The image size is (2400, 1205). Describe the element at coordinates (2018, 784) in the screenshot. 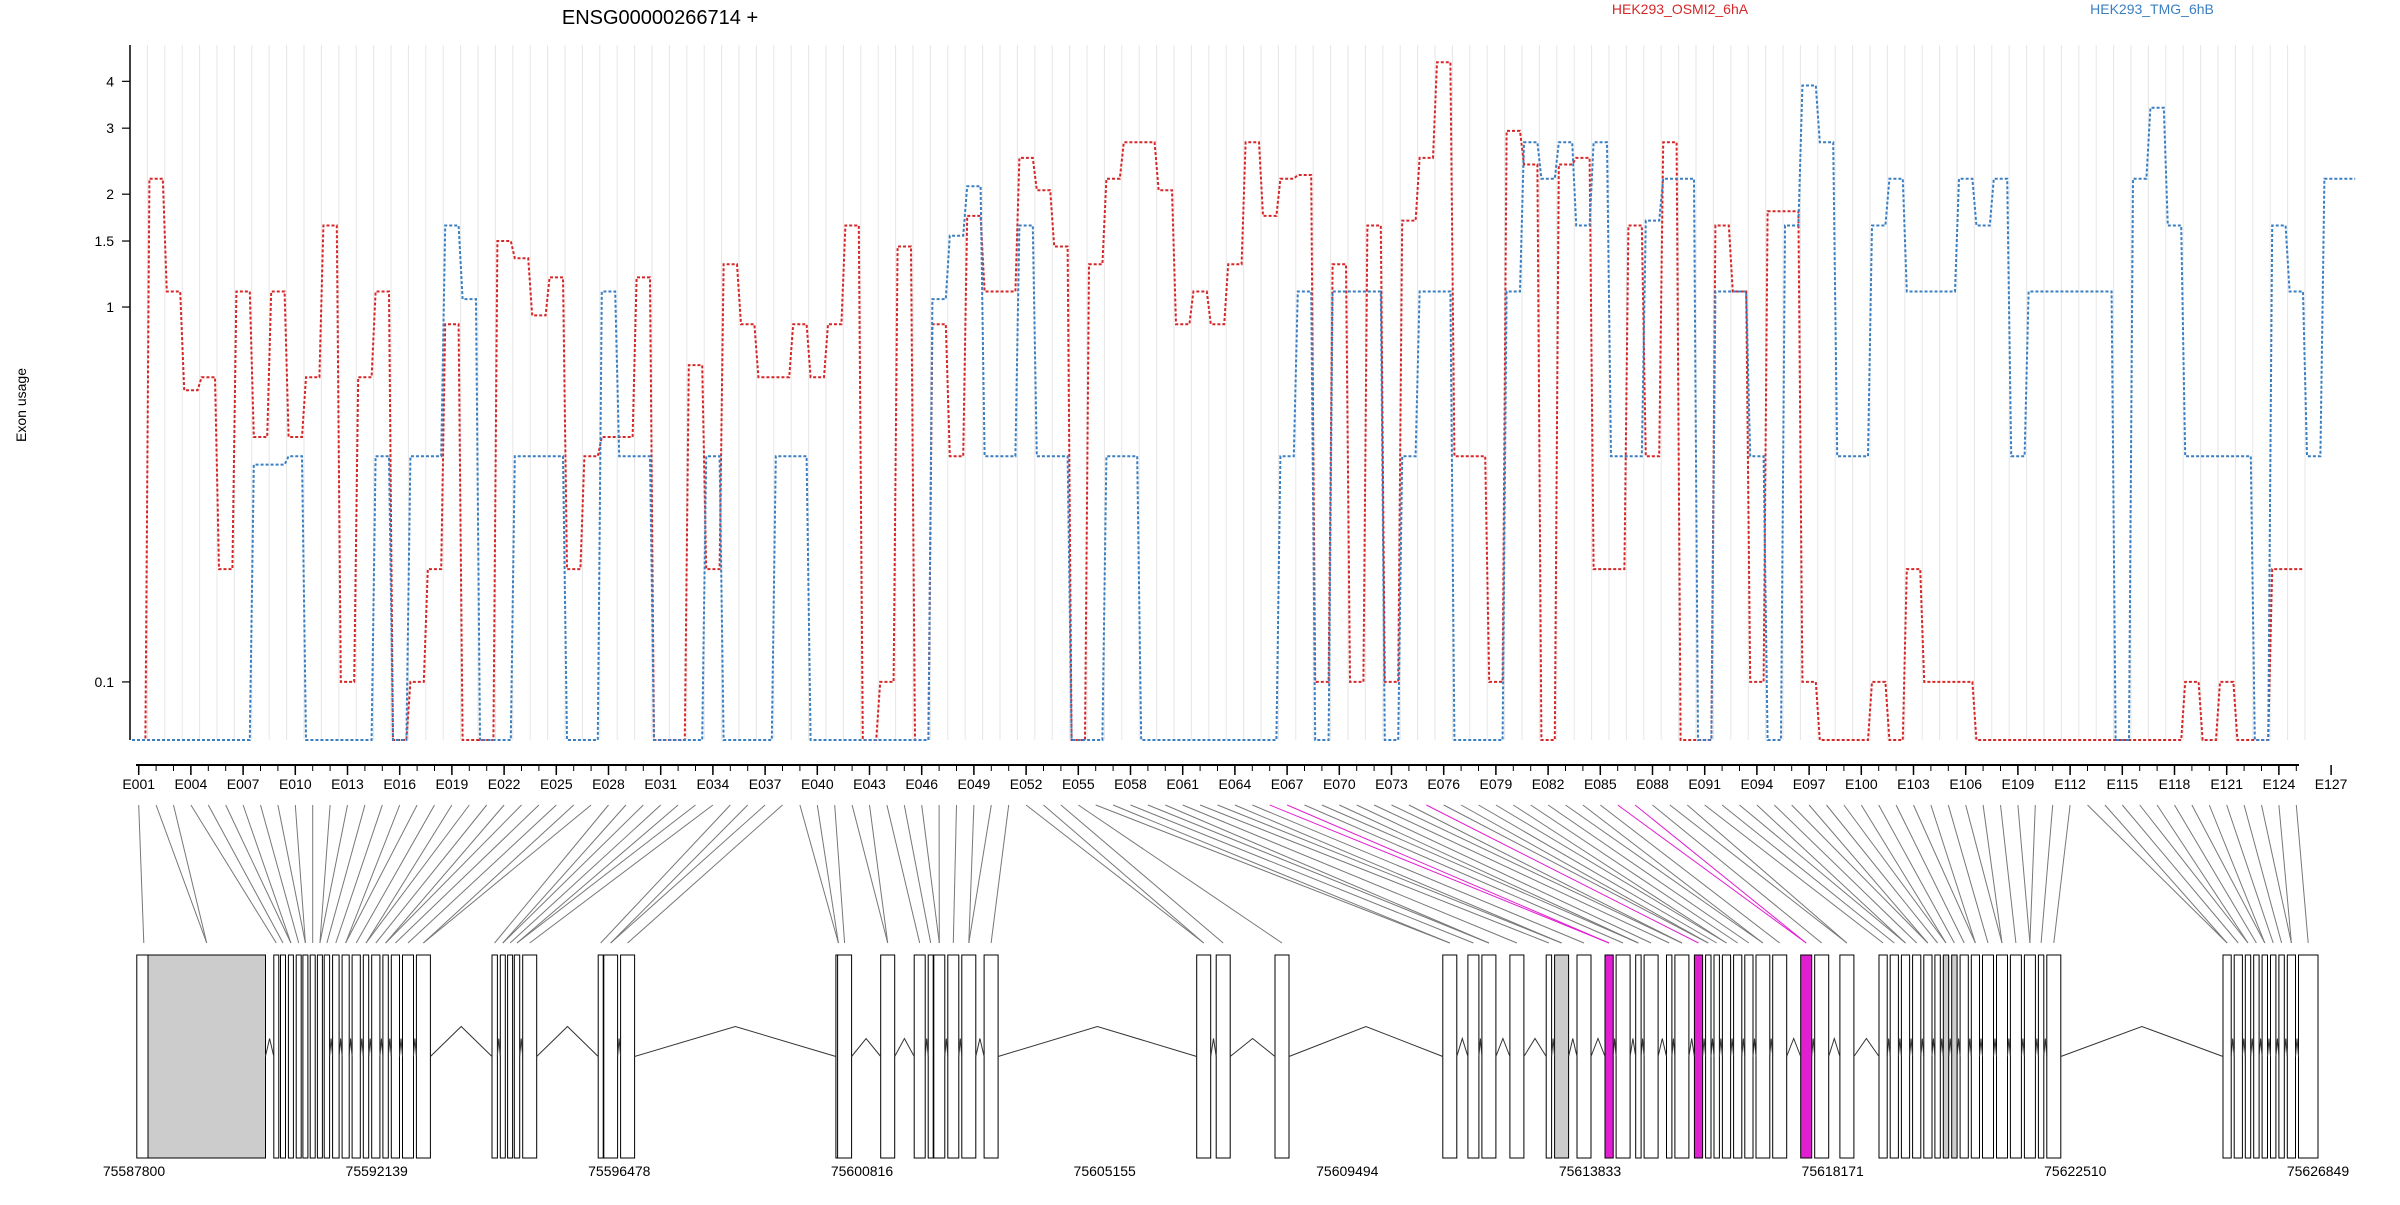

I see `x-tick-label: E109` at that location.